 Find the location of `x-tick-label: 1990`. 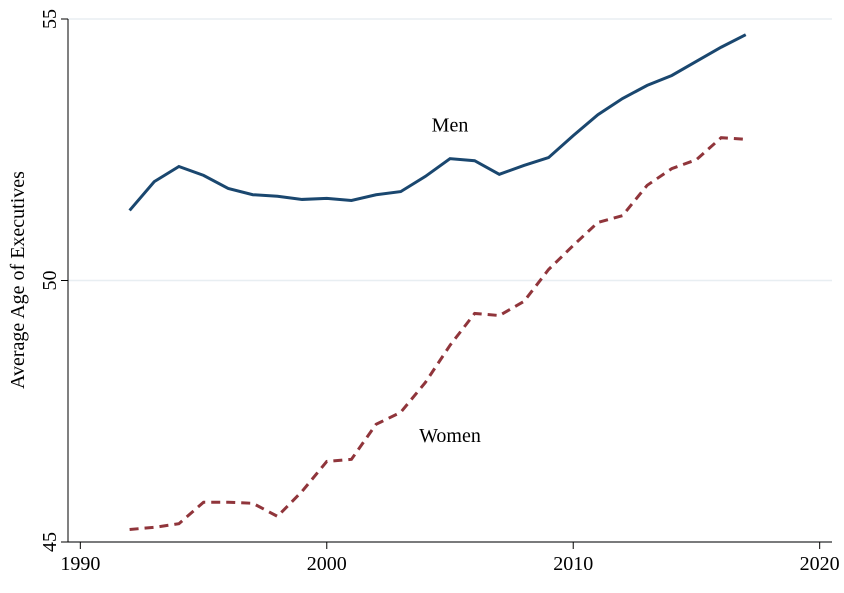

x-tick-label: 1990 is located at coordinates (80, 564).